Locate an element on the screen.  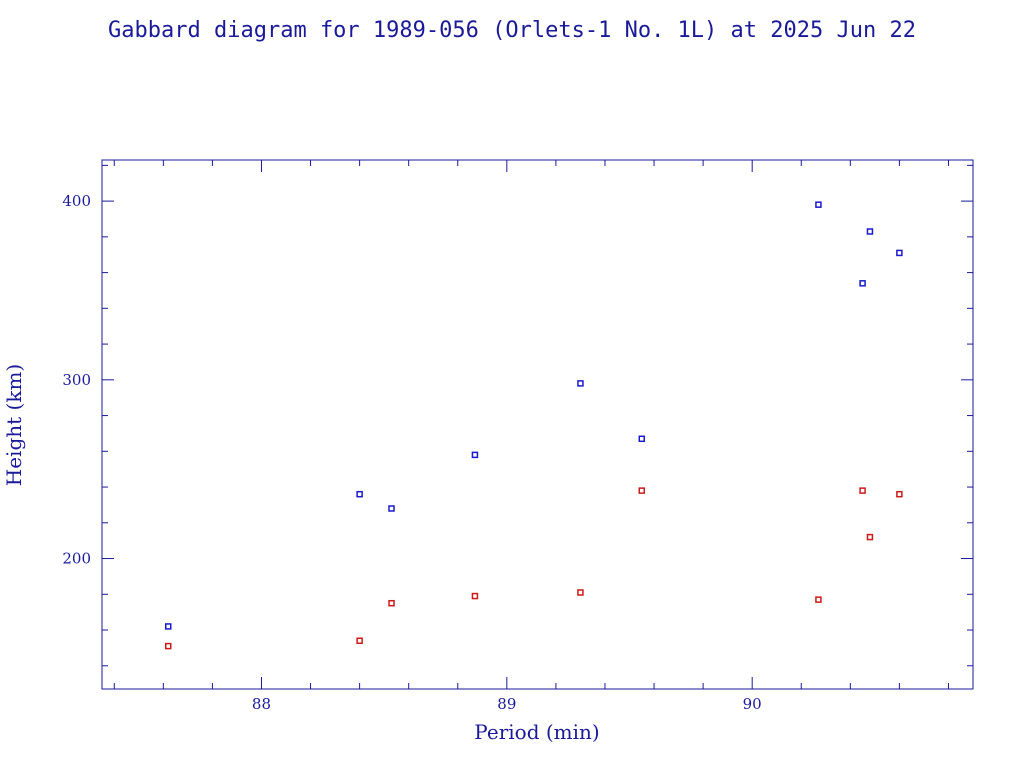
y-tick-label: 300 is located at coordinates (76, 380).